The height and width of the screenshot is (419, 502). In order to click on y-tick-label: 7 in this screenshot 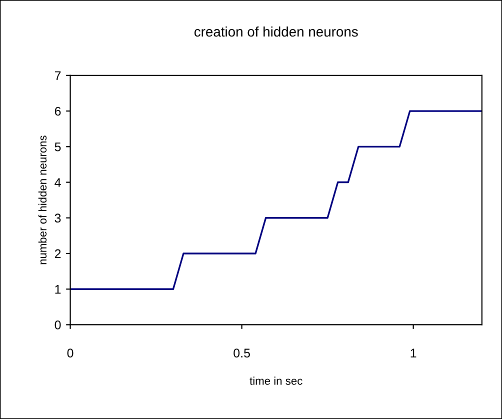, I will do `click(57, 75)`.